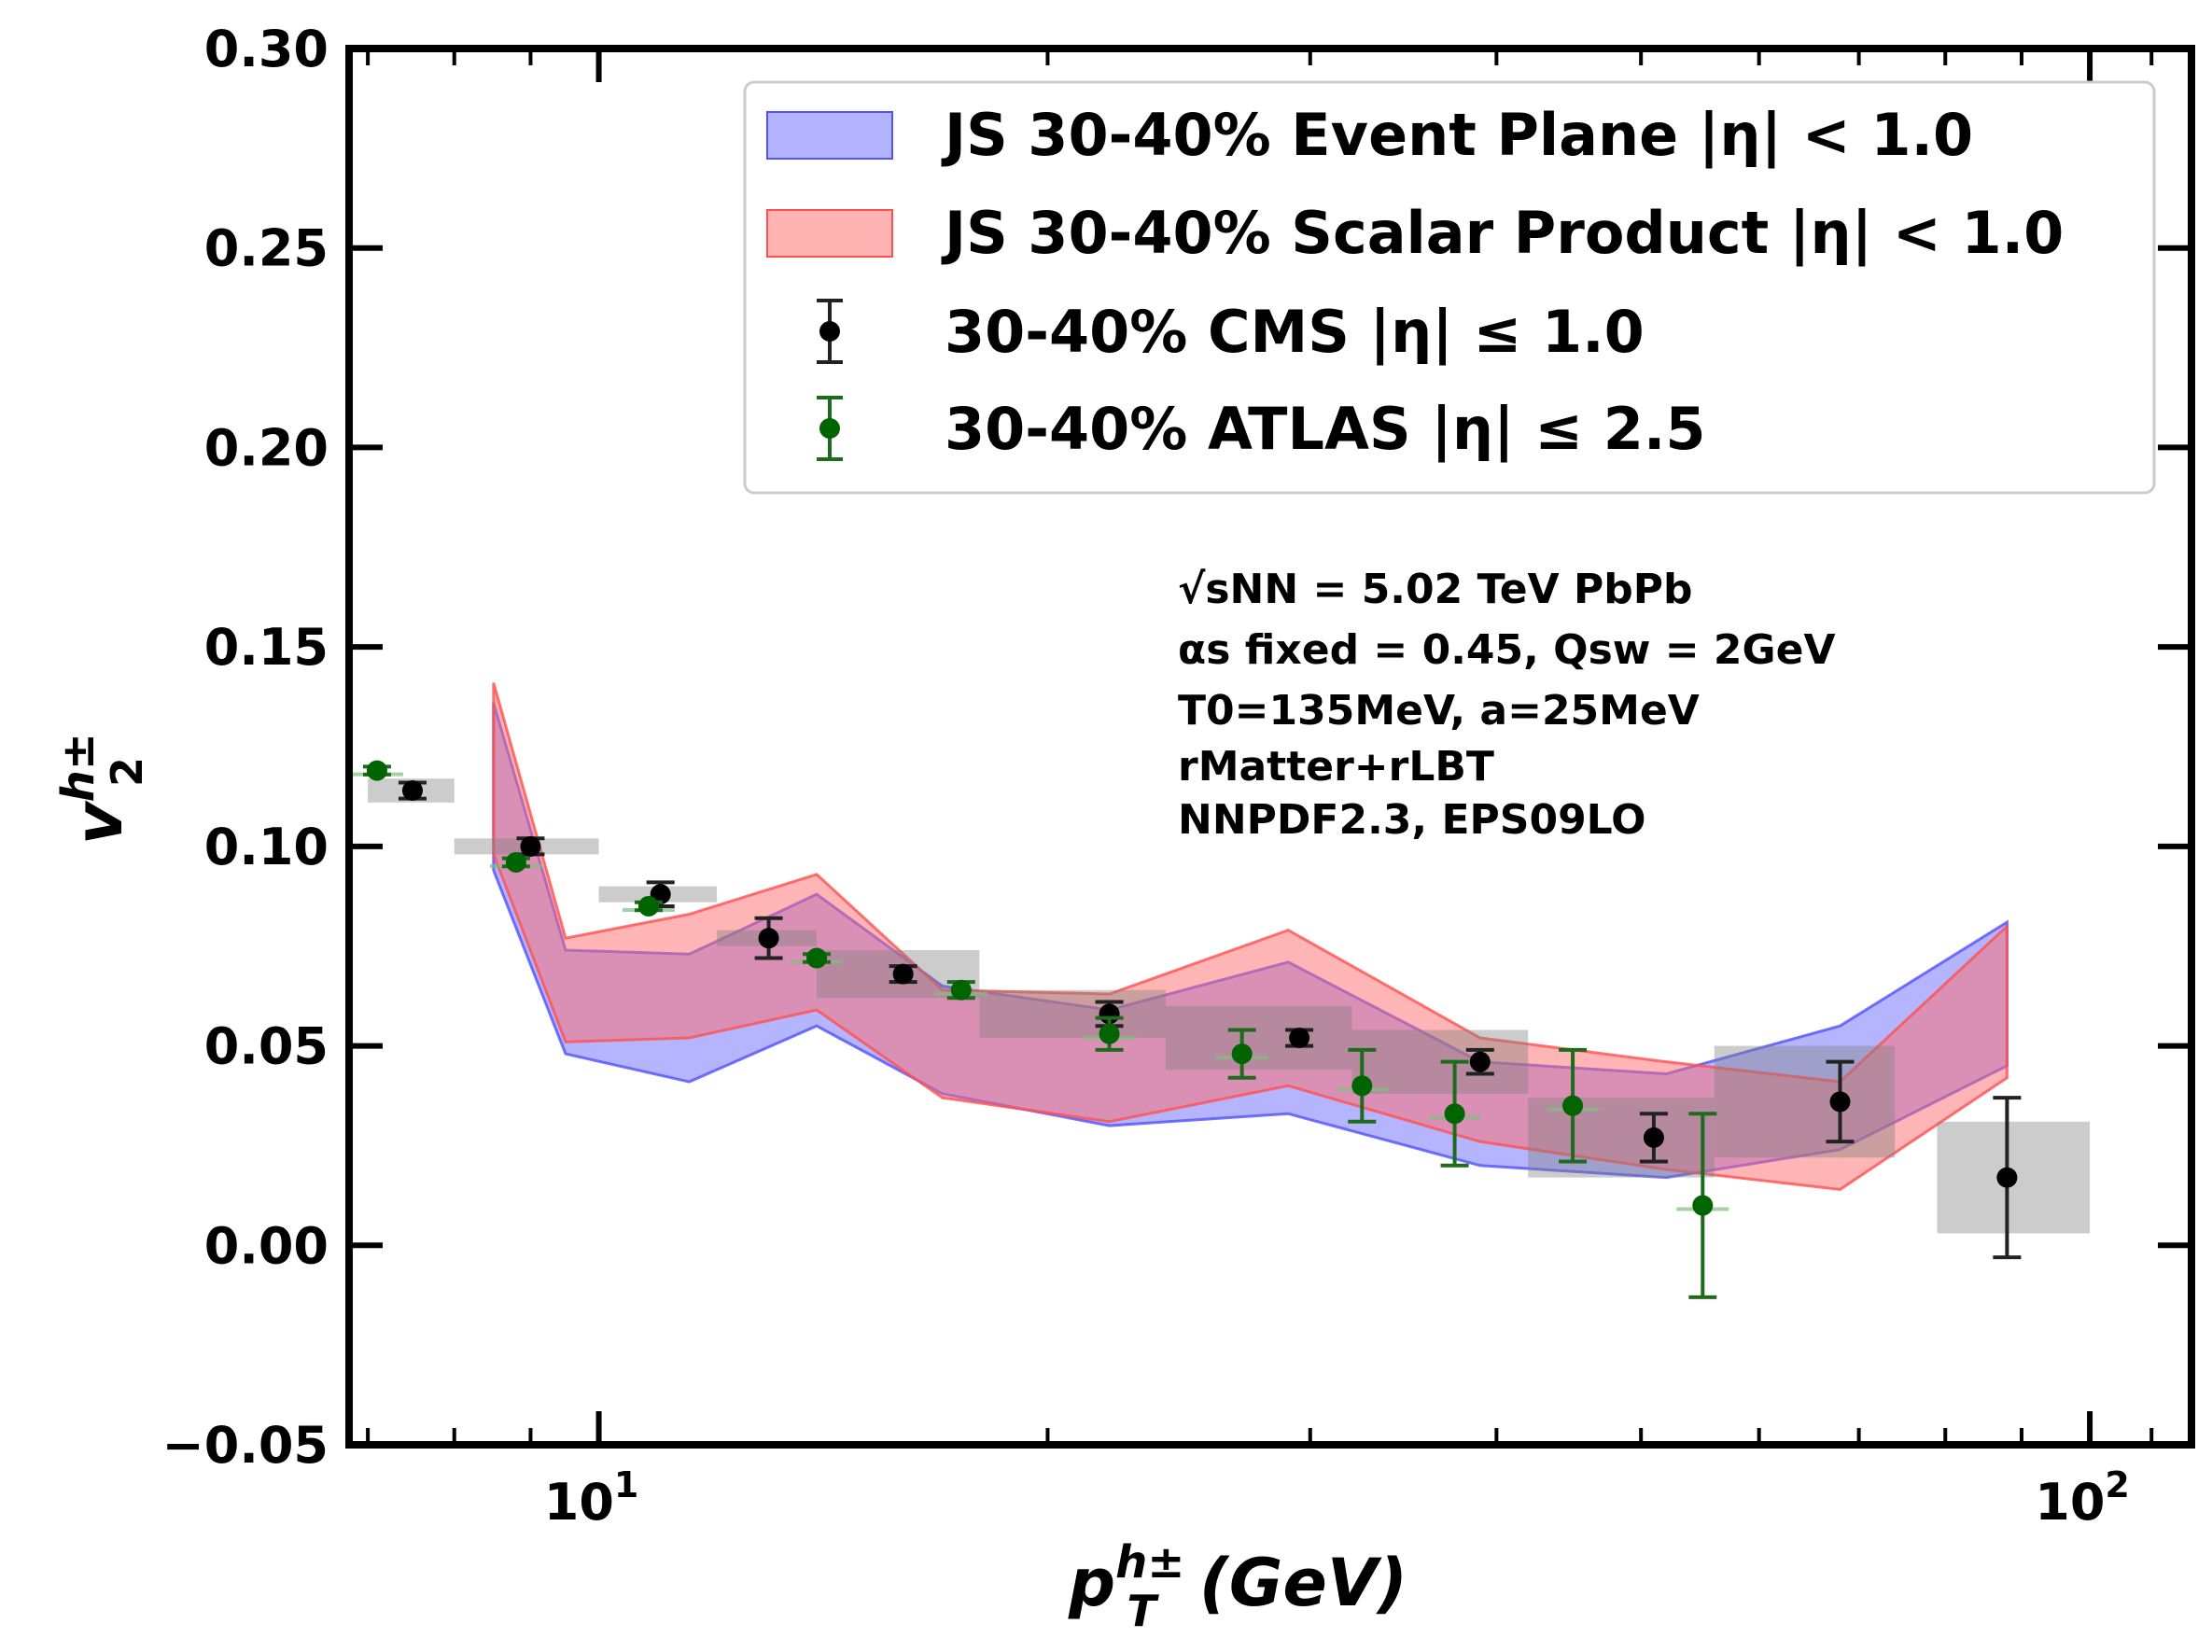  Describe the element at coordinates (266, 447) in the screenshot. I see `y-tick-label-5: 0.20` at that location.